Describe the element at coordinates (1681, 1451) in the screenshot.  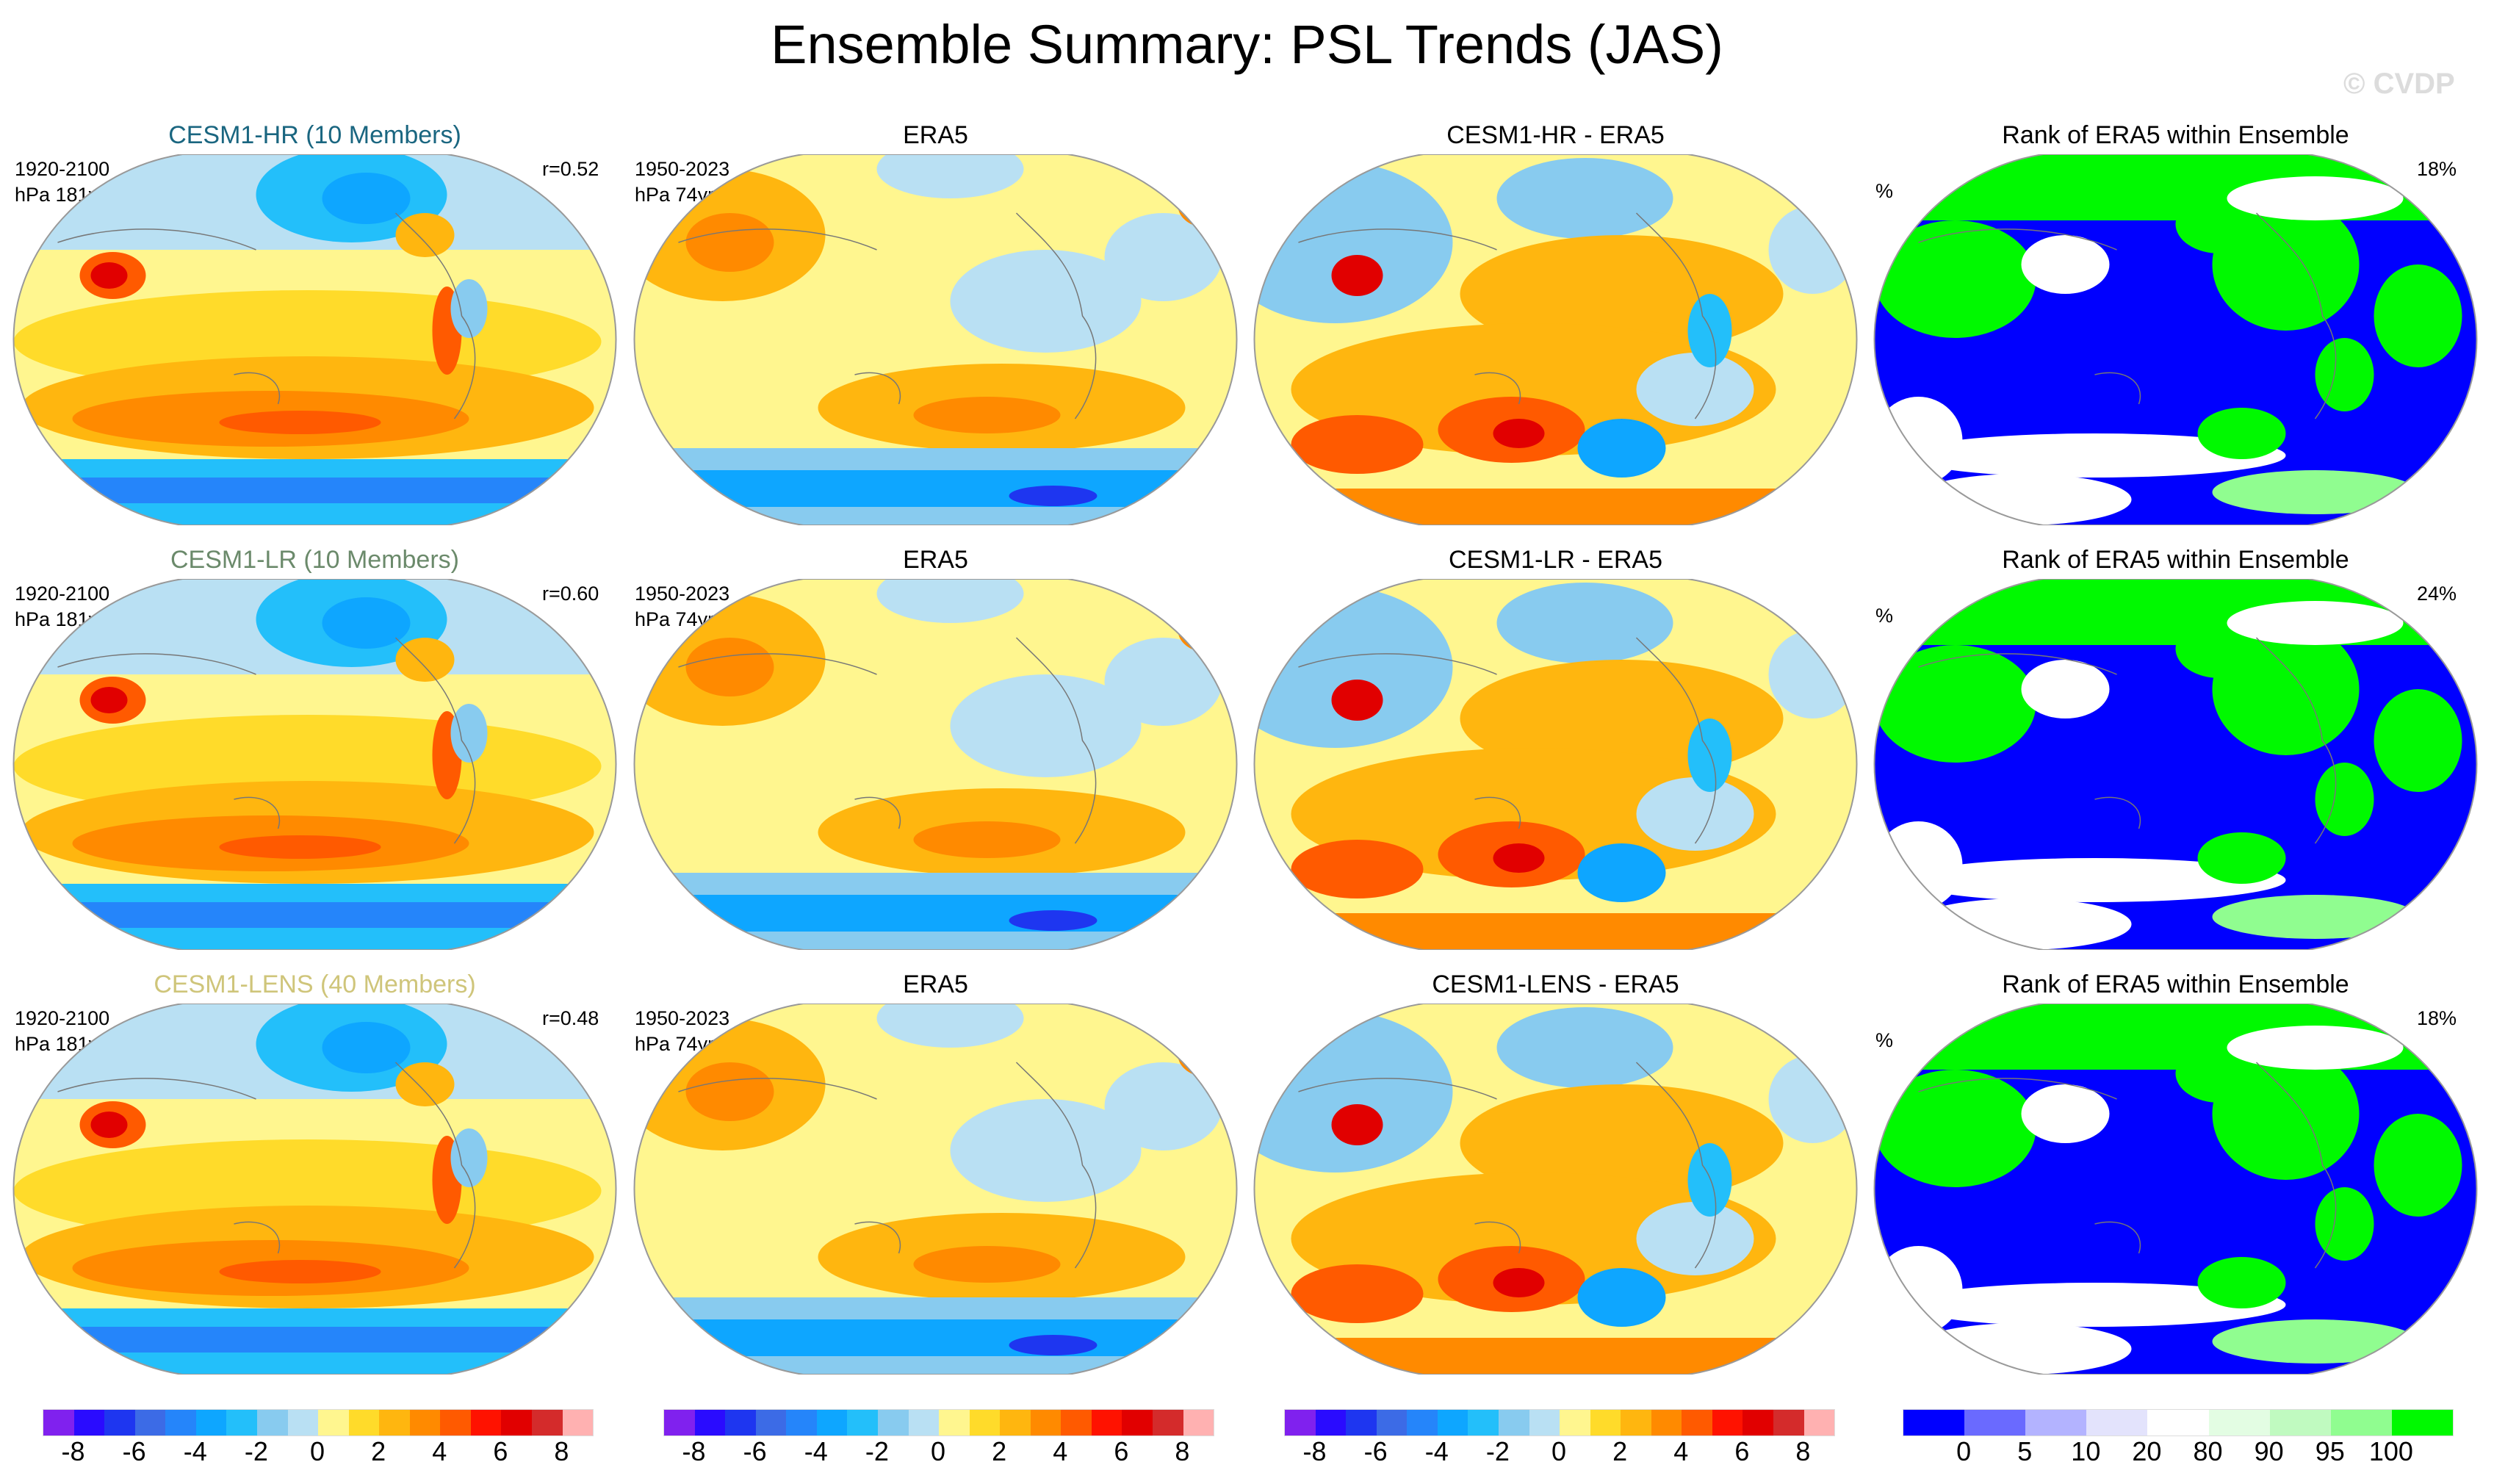
I see `colorbar-tick-label: 4` at that location.